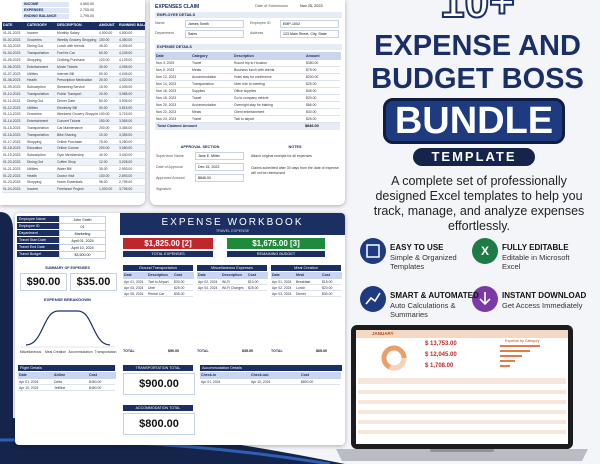 The width and height of the screenshot is (600, 464). I want to click on table-cell: 4,095.00, so click(131, 67).